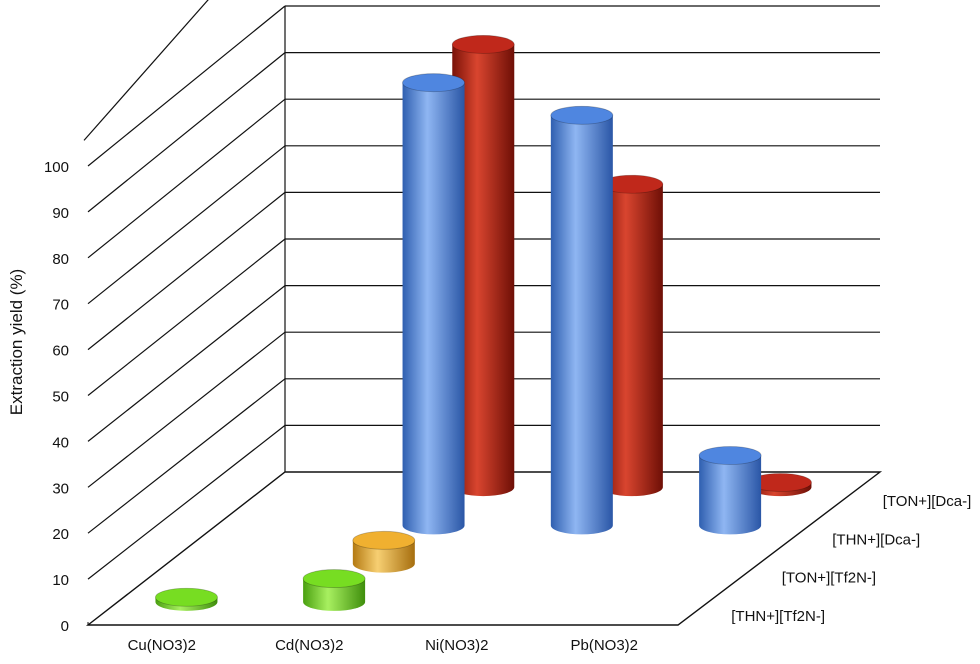 Image resolution: width=980 pixels, height=664 pixels. What do you see at coordinates (162, 645) in the screenshot?
I see `category-label: Cu(NO3)2` at bounding box center [162, 645].